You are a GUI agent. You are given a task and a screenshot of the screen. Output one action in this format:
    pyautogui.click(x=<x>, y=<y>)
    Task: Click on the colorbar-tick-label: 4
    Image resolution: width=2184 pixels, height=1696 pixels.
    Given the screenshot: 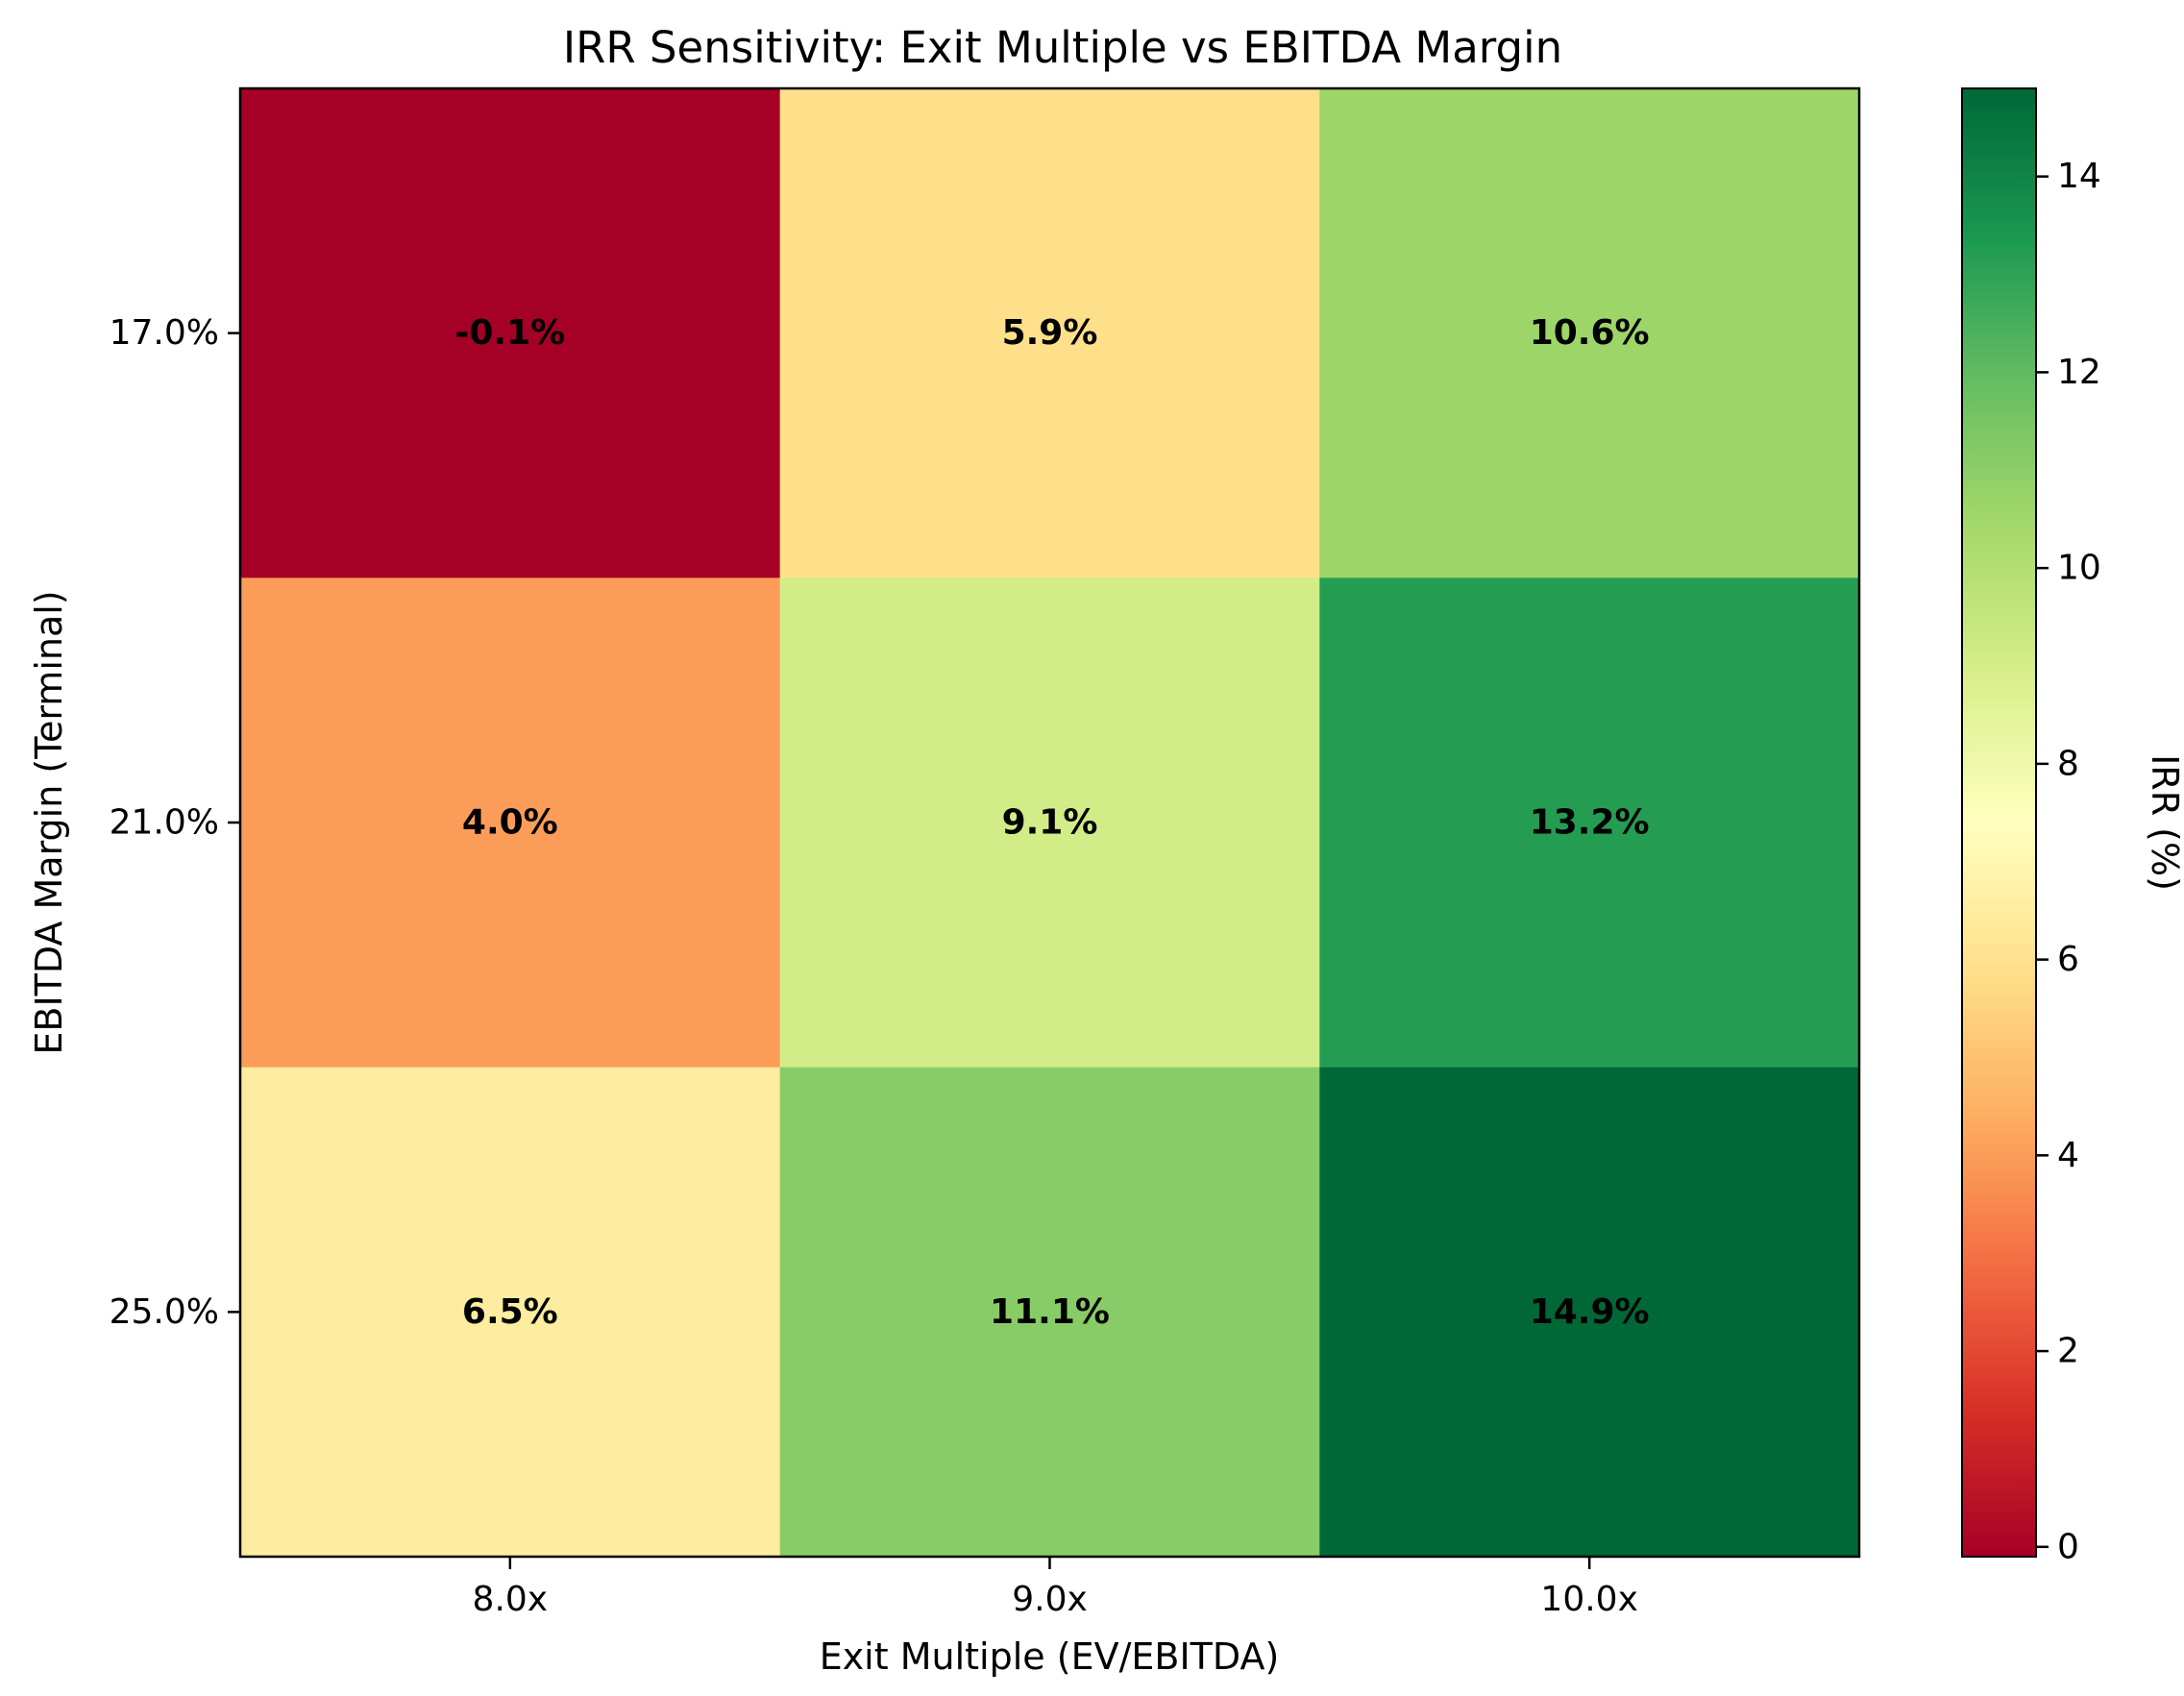 What is the action you would take?
    pyautogui.click(x=2068, y=1155)
    